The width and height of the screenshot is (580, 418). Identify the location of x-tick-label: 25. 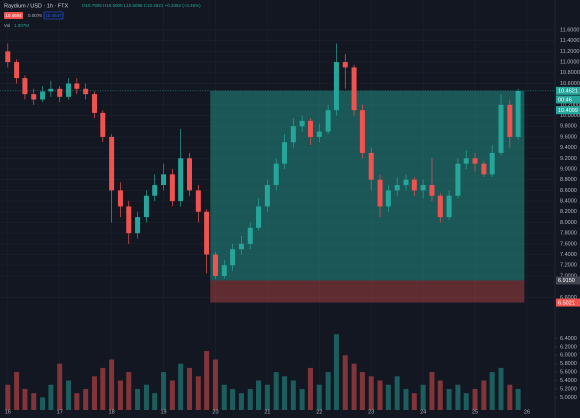
(475, 412).